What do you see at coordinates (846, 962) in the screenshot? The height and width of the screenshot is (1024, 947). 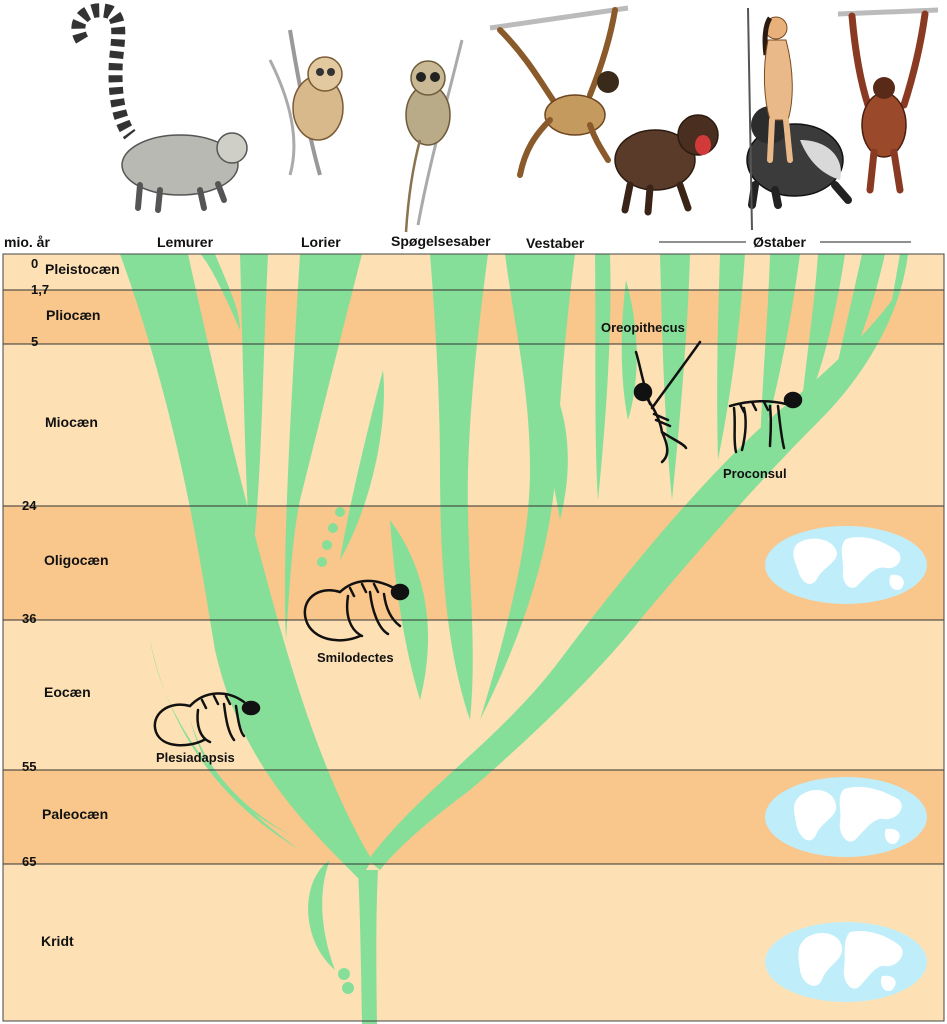 I see `globe-kridt` at bounding box center [846, 962].